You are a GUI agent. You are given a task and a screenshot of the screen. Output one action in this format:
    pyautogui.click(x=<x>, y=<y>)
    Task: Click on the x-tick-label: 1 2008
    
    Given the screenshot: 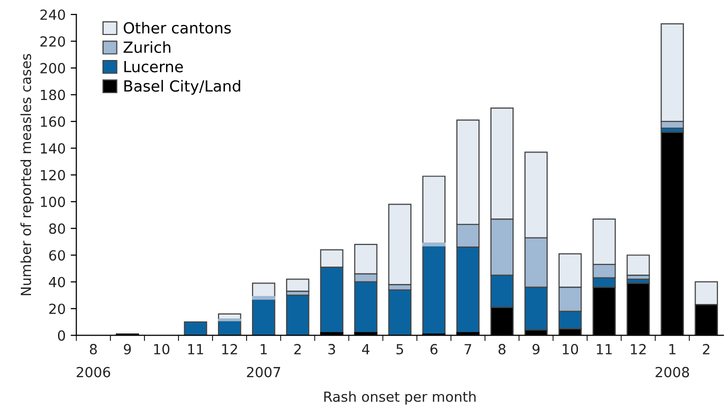 What is the action you would take?
    pyautogui.click(x=673, y=361)
    